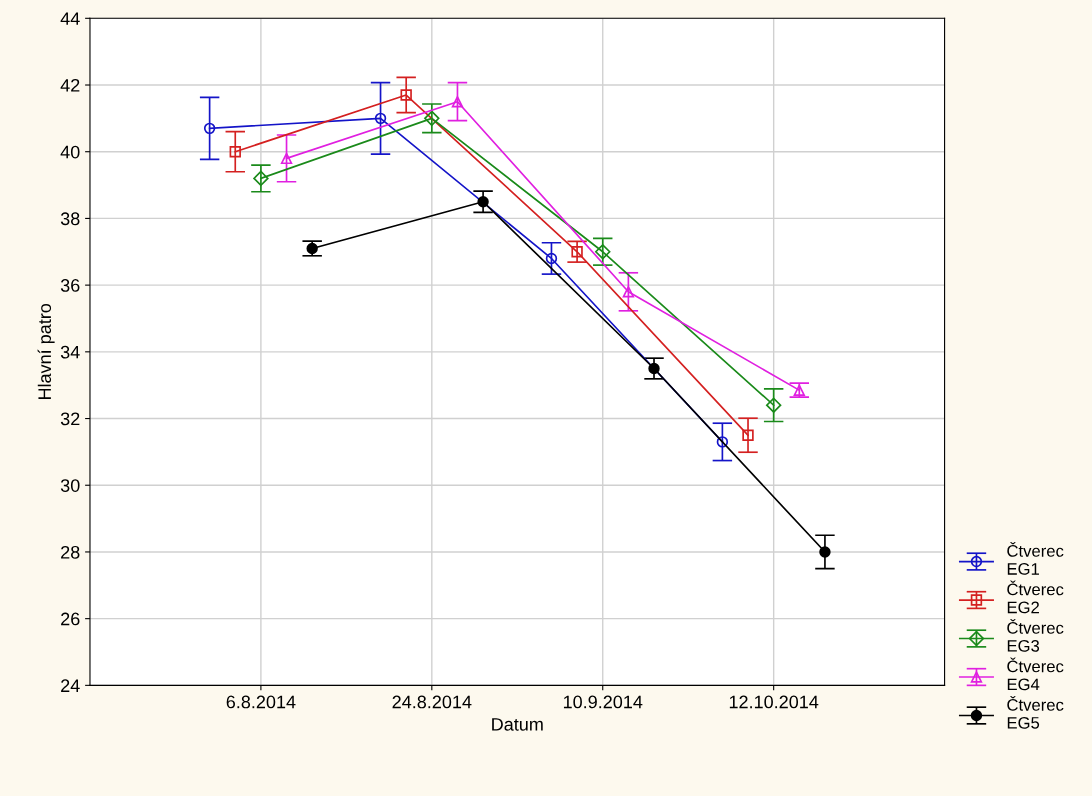 Image resolution: width=1092 pixels, height=796 pixels. What do you see at coordinates (70, 219) in the screenshot?
I see `y-tick-label: 38` at bounding box center [70, 219].